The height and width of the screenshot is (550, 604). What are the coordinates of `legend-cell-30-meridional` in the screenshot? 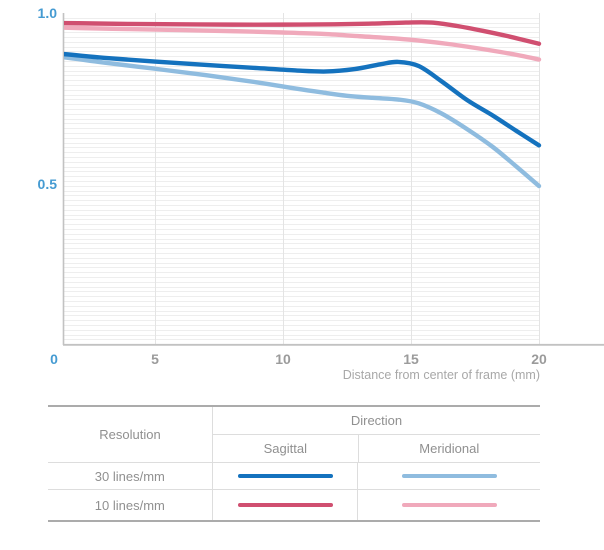 It's located at (449, 476).